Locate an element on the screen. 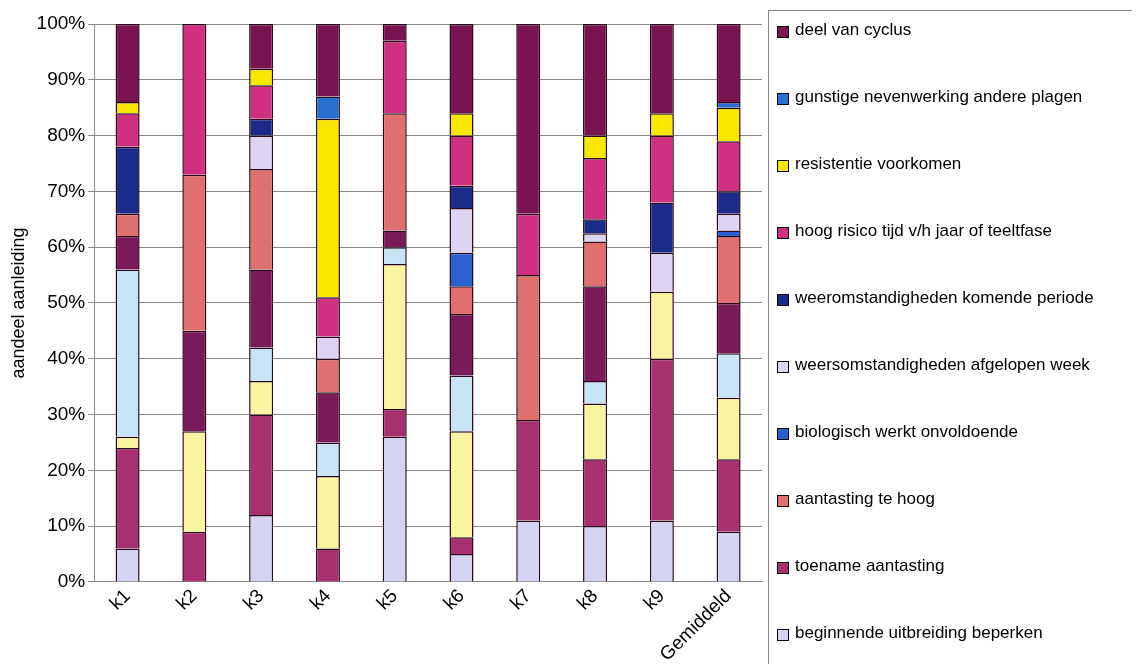 The image size is (1137, 669). legend-label: toename aantasting is located at coordinates (870, 566).